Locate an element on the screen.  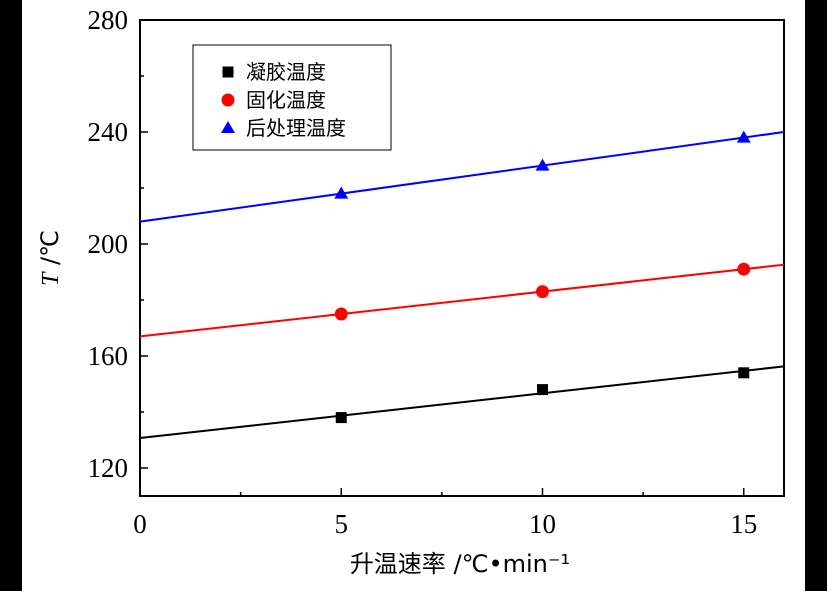
legend-label: 固化温度 is located at coordinates (286, 100).